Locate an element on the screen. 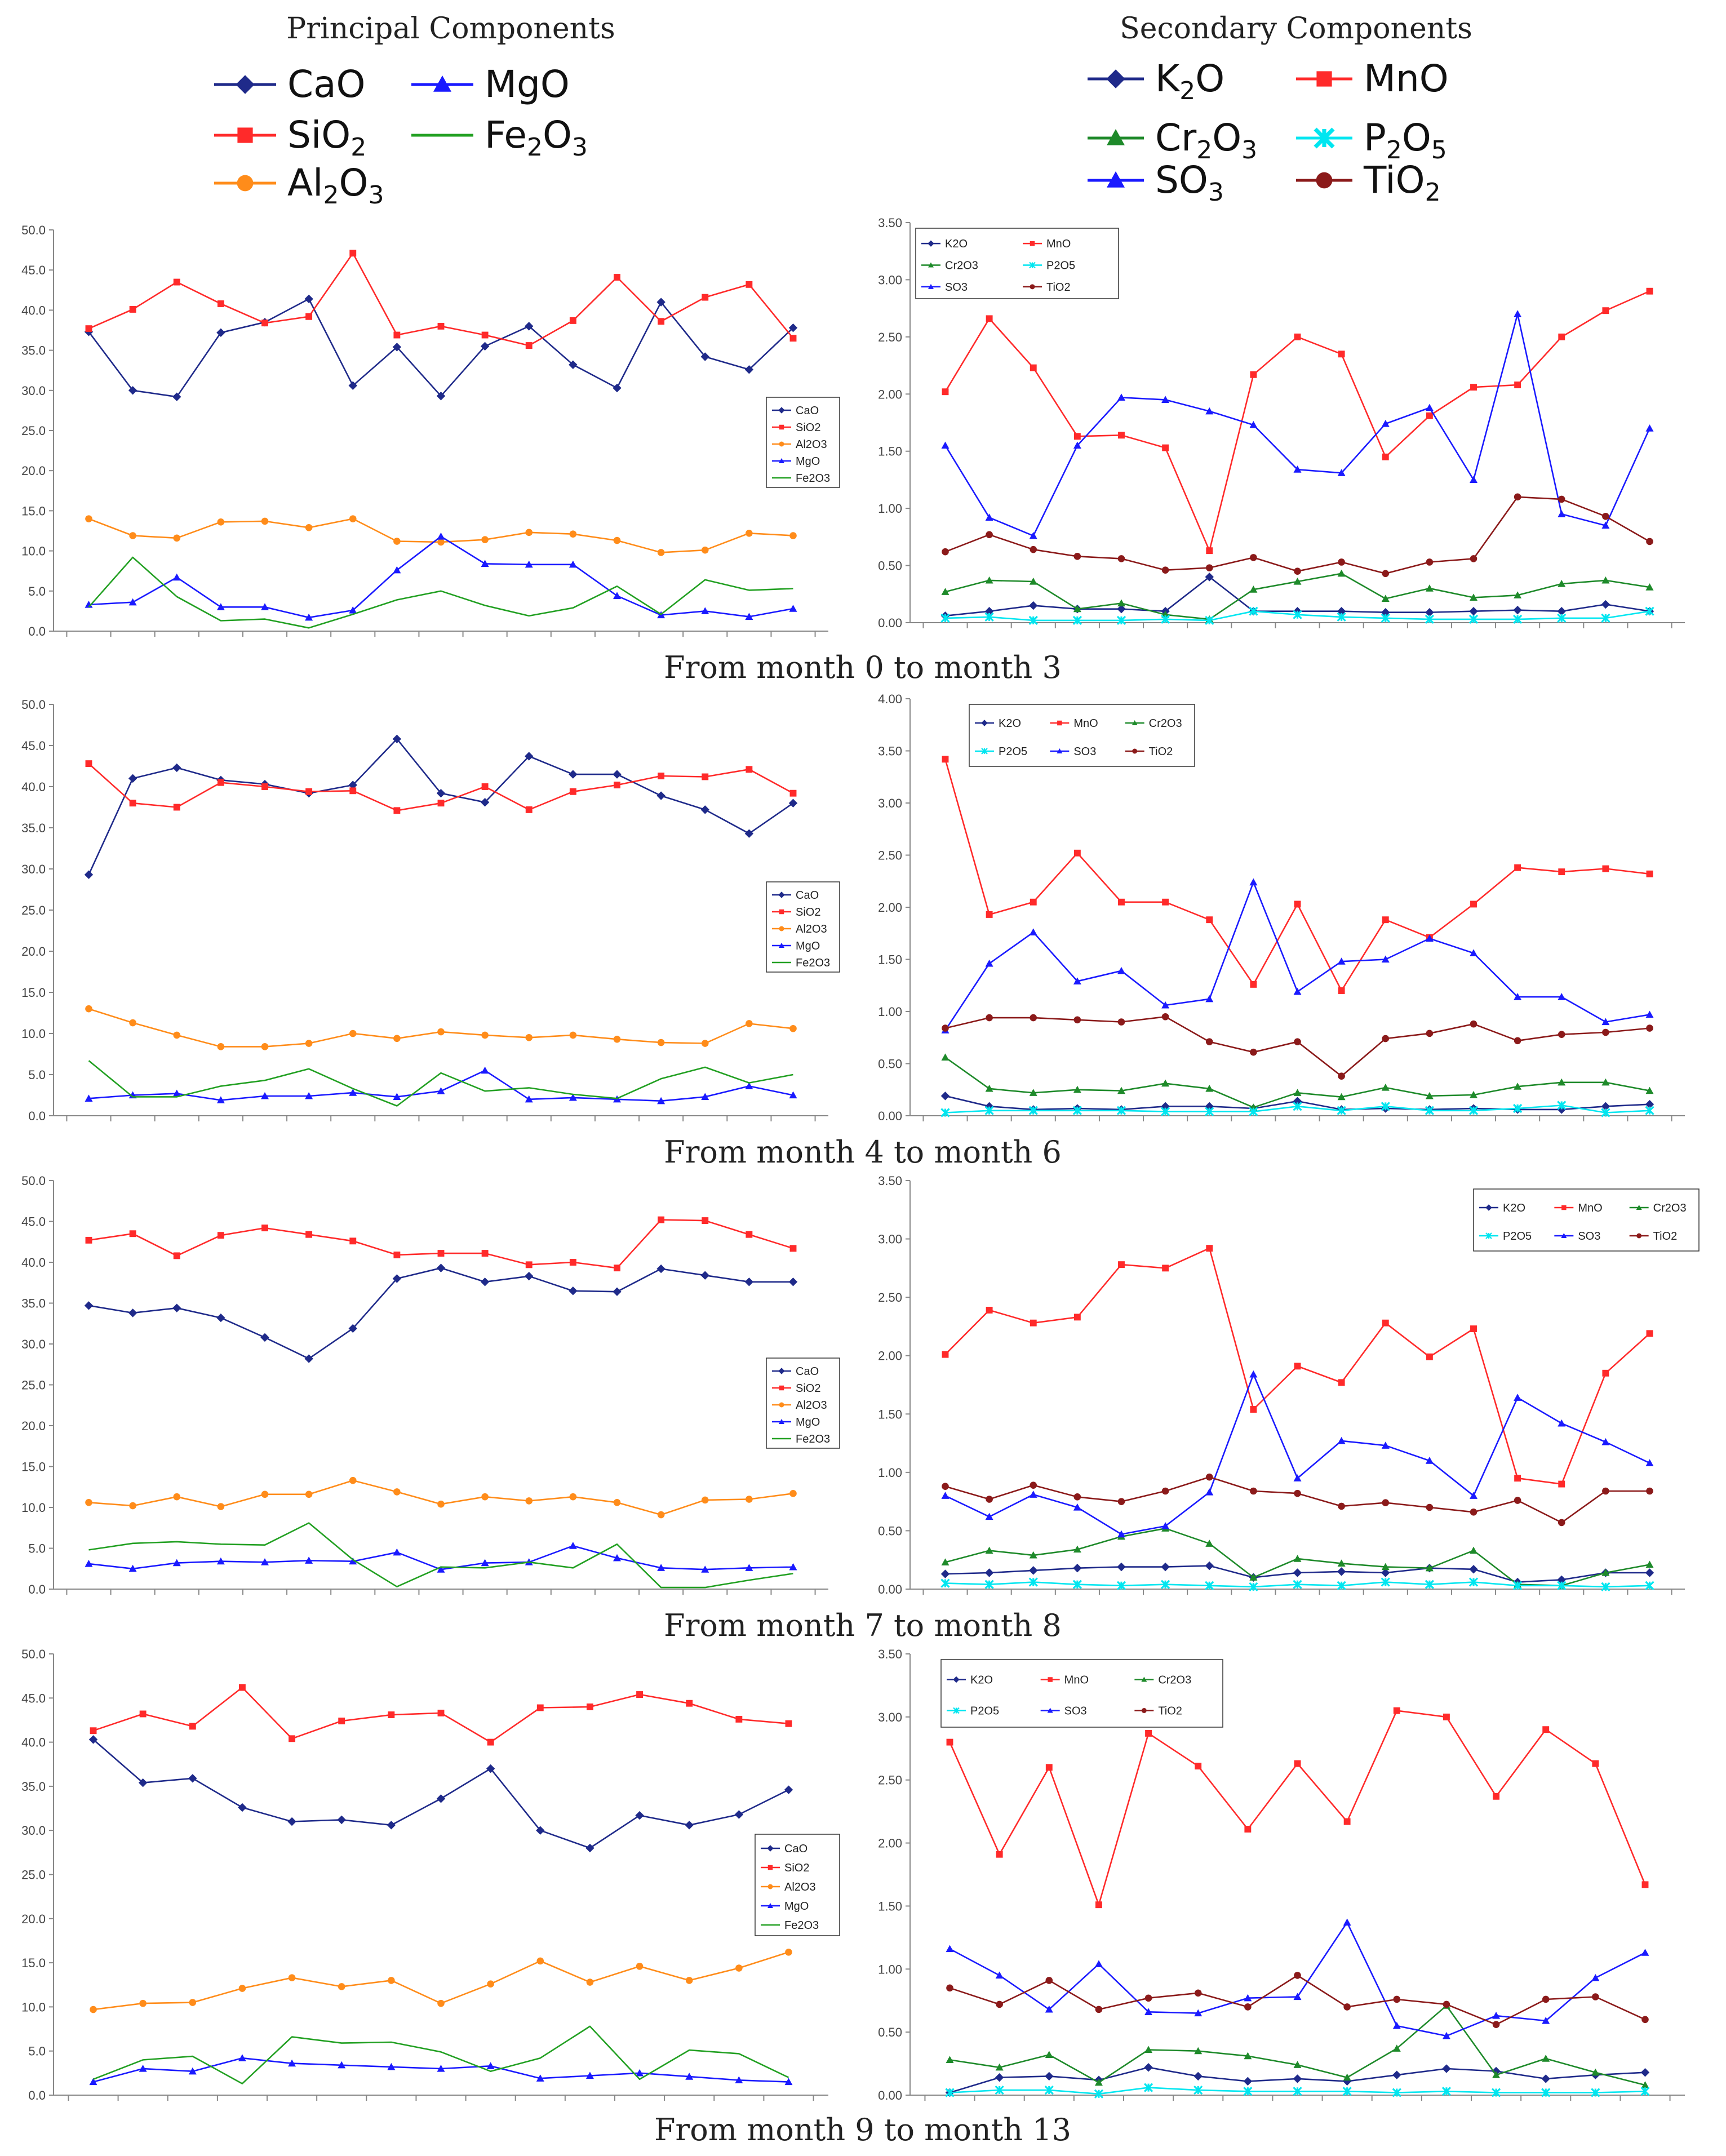  series-line-so3 is located at coordinates (1297, 1979).